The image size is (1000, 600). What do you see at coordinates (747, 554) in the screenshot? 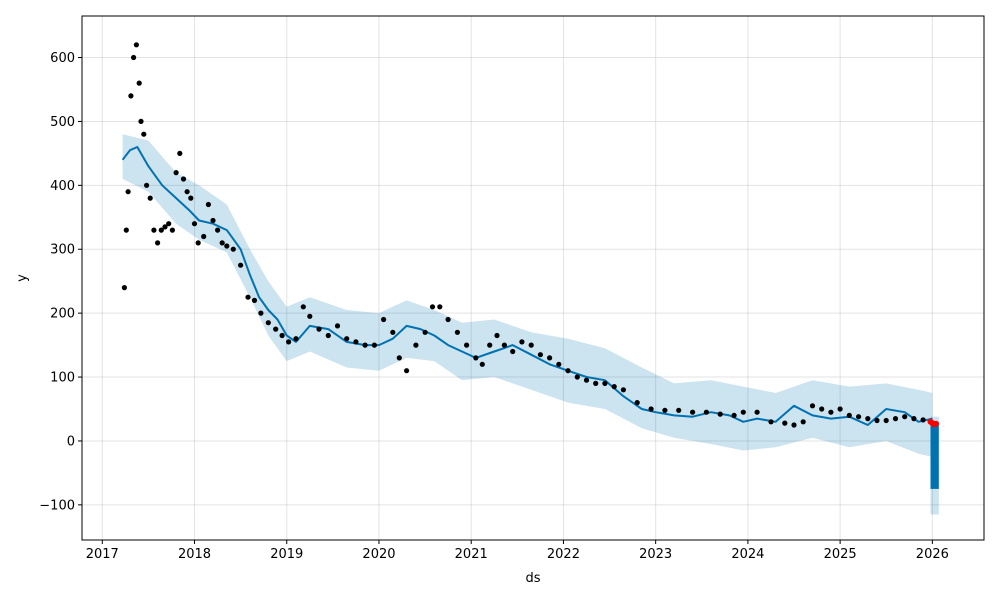
I see `x-tick-label: 2024` at bounding box center [747, 554].